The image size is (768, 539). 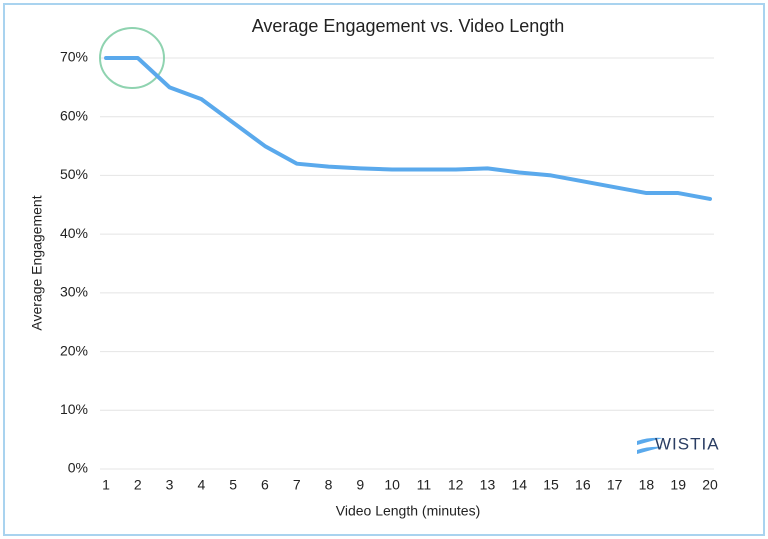 I want to click on y-tick-label: 10%, so click(x=74, y=409).